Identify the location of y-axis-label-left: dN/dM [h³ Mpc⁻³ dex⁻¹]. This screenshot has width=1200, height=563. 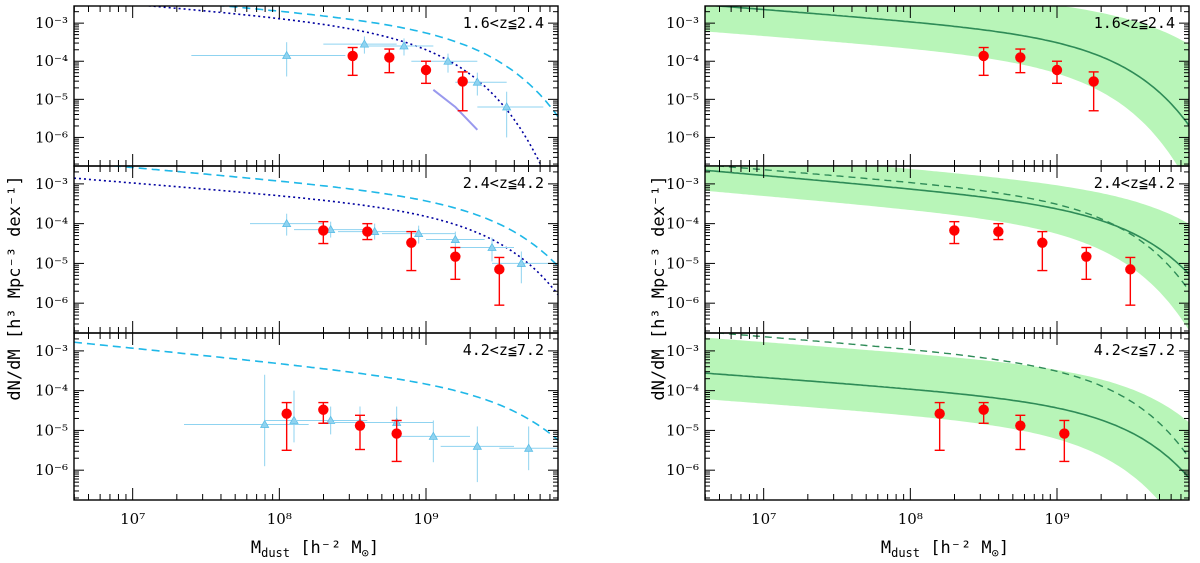
(15, 287).